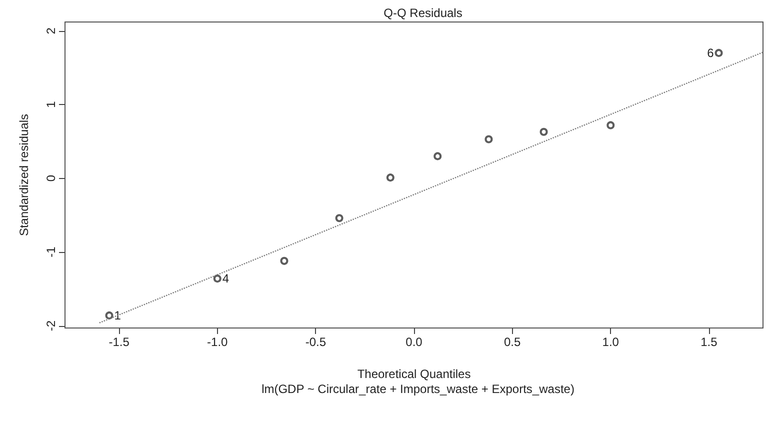 This screenshot has width=773, height=423. What do you see at coordinates (414, 342) in the screenshot?
I see `x-tick-label: 0.0` at bounding box center [414, 342].